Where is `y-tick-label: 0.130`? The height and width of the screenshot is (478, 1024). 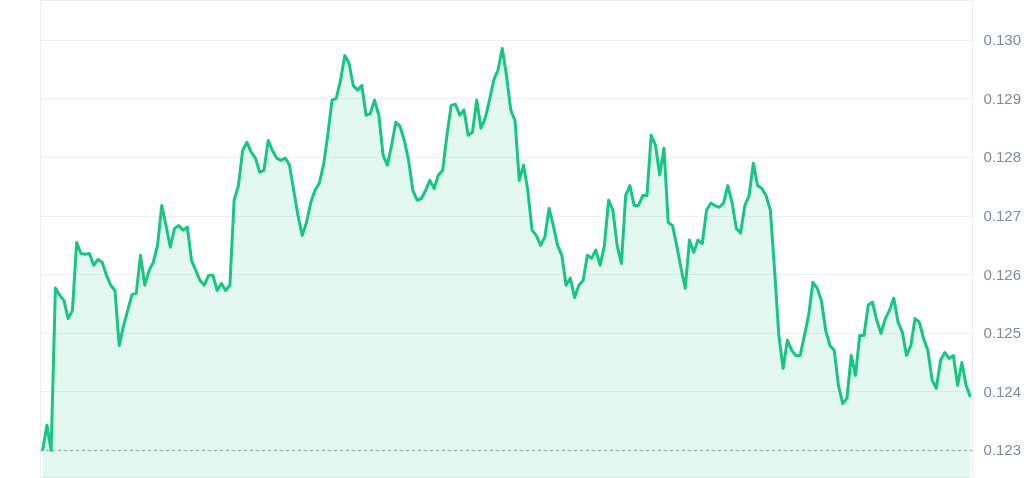
y-tick-label: 0.130 is located at coordinates (1002, 40).